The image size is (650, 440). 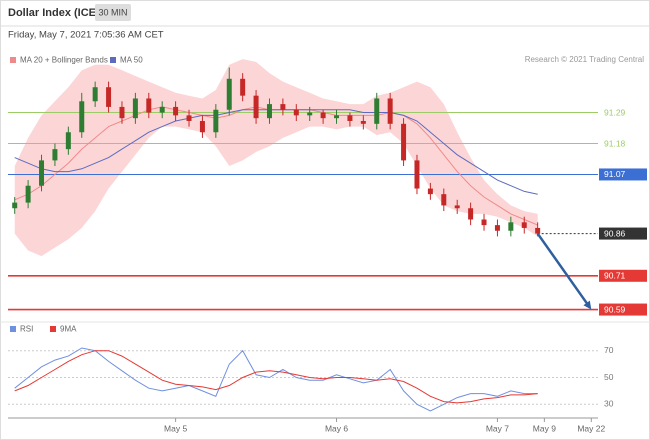 What do you see at coordinates (615, 112) in the screenshot?
I see `level-label: 91.29` at bounding box center [615, 112].